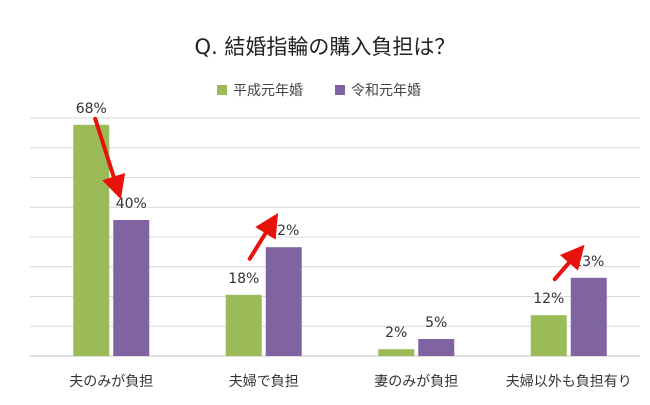 This screenshot has height=405, width=650. Describe the element at coordinates (325, 47) in the screenshot. I see `chart-title: Q. 結婚指輪の購入負担は？` at that location.